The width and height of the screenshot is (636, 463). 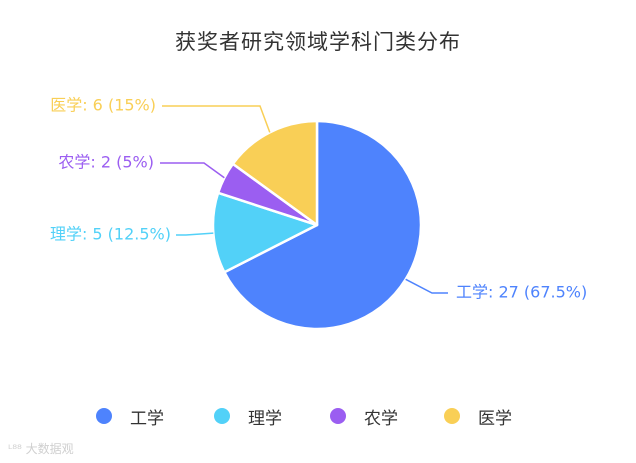 I want to click on legend-item-1: 工学, so click(x=130, y=416).